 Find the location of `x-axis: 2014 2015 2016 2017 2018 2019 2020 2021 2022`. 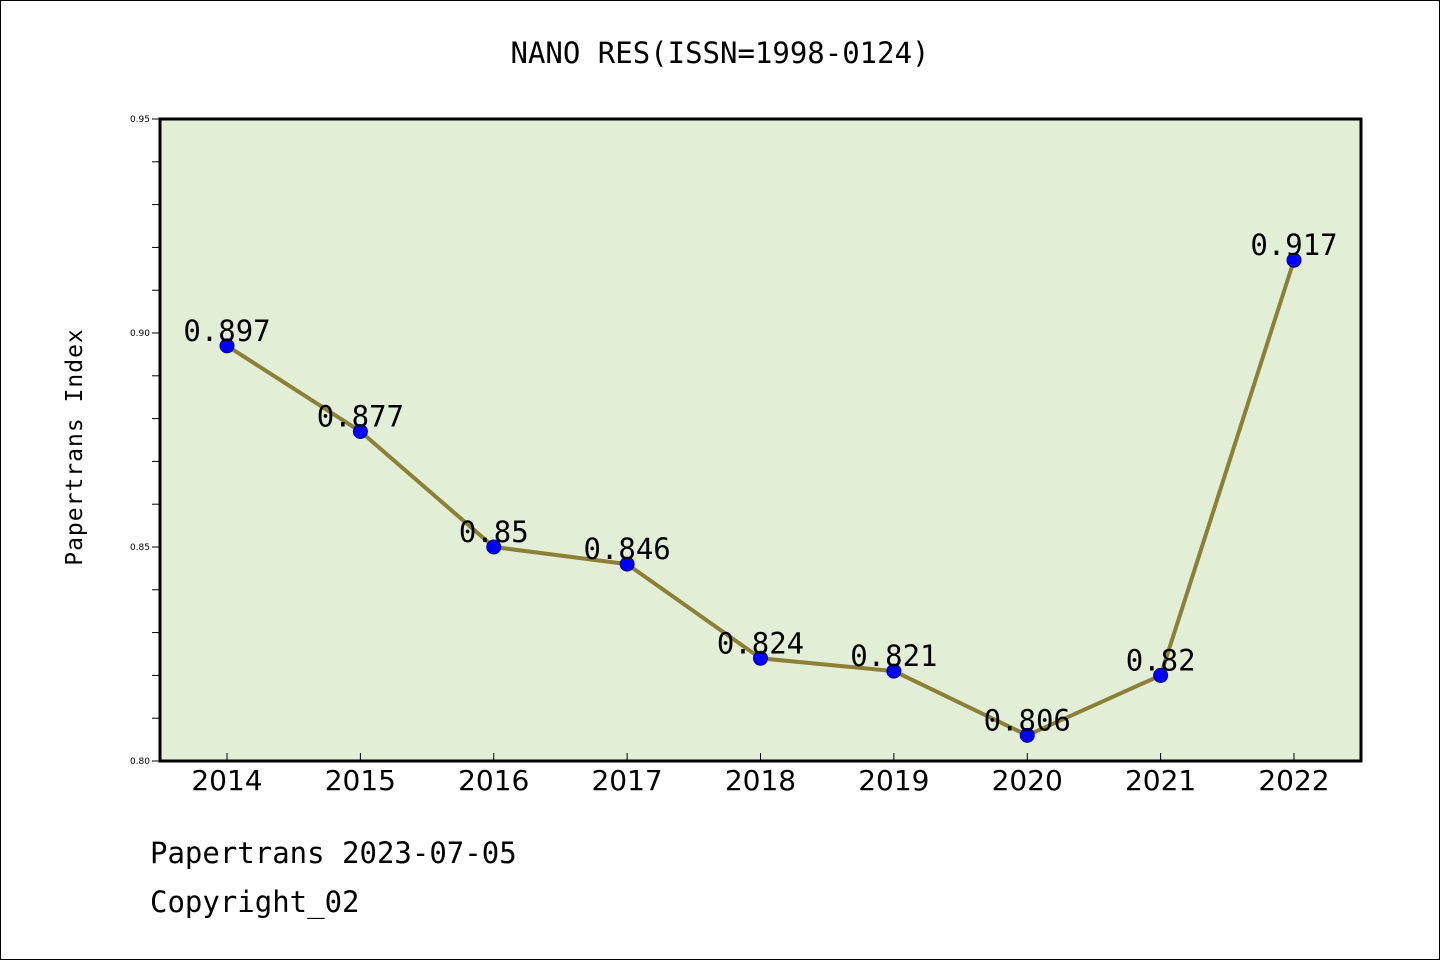

x-axis: 2014 2015 2016 2017 2018 2019 2020 2021 2022 is located at coordinates (760, 775).